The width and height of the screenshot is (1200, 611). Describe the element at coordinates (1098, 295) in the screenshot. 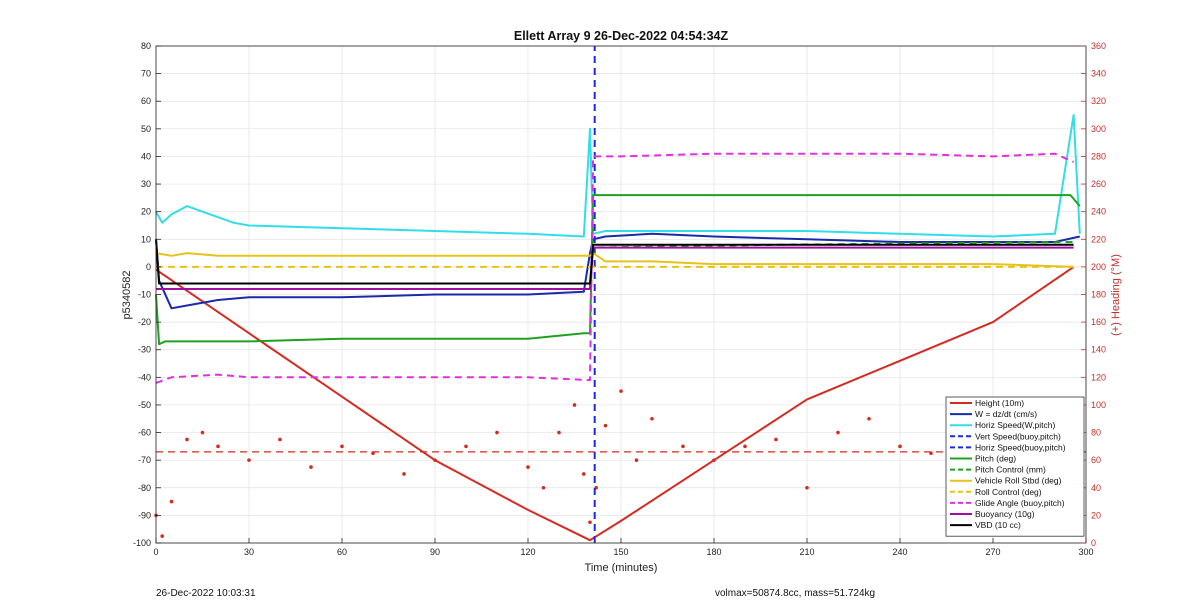

I see `y2-tick-label: 180` at that location.